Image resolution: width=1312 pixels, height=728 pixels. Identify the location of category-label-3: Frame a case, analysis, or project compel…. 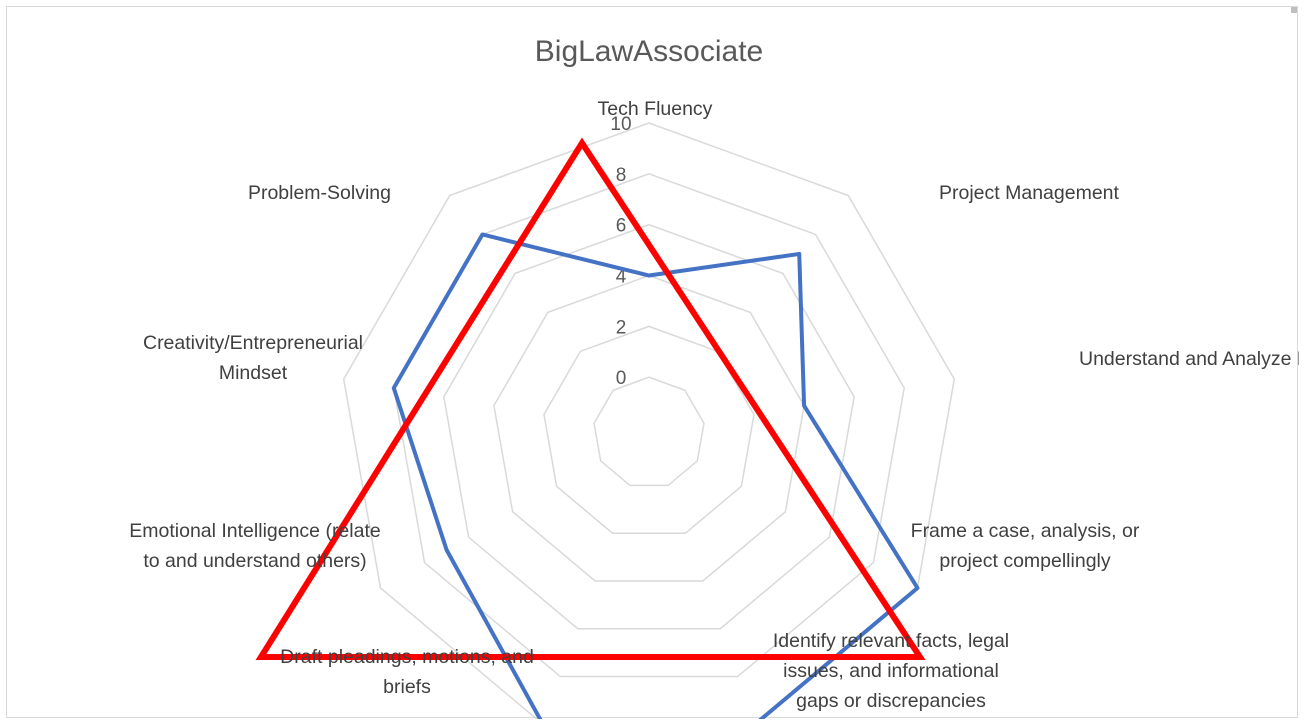
(1025, 546).